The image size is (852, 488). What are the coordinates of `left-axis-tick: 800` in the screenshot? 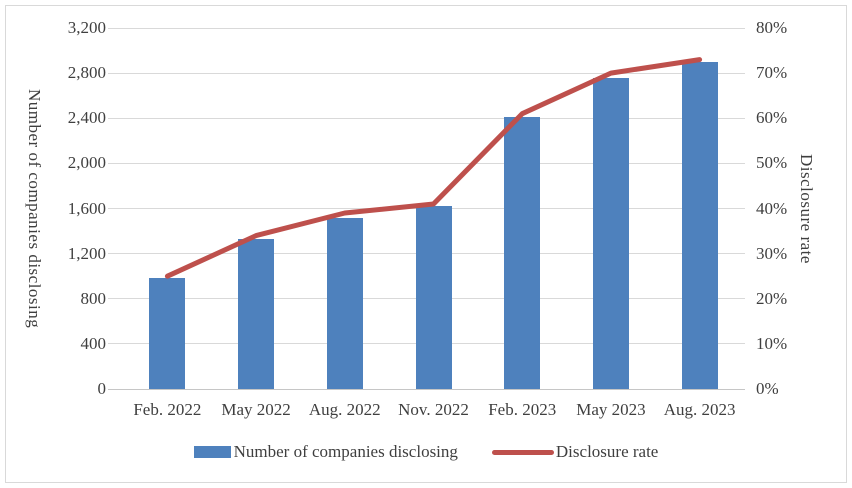 It's located at (93, 298).